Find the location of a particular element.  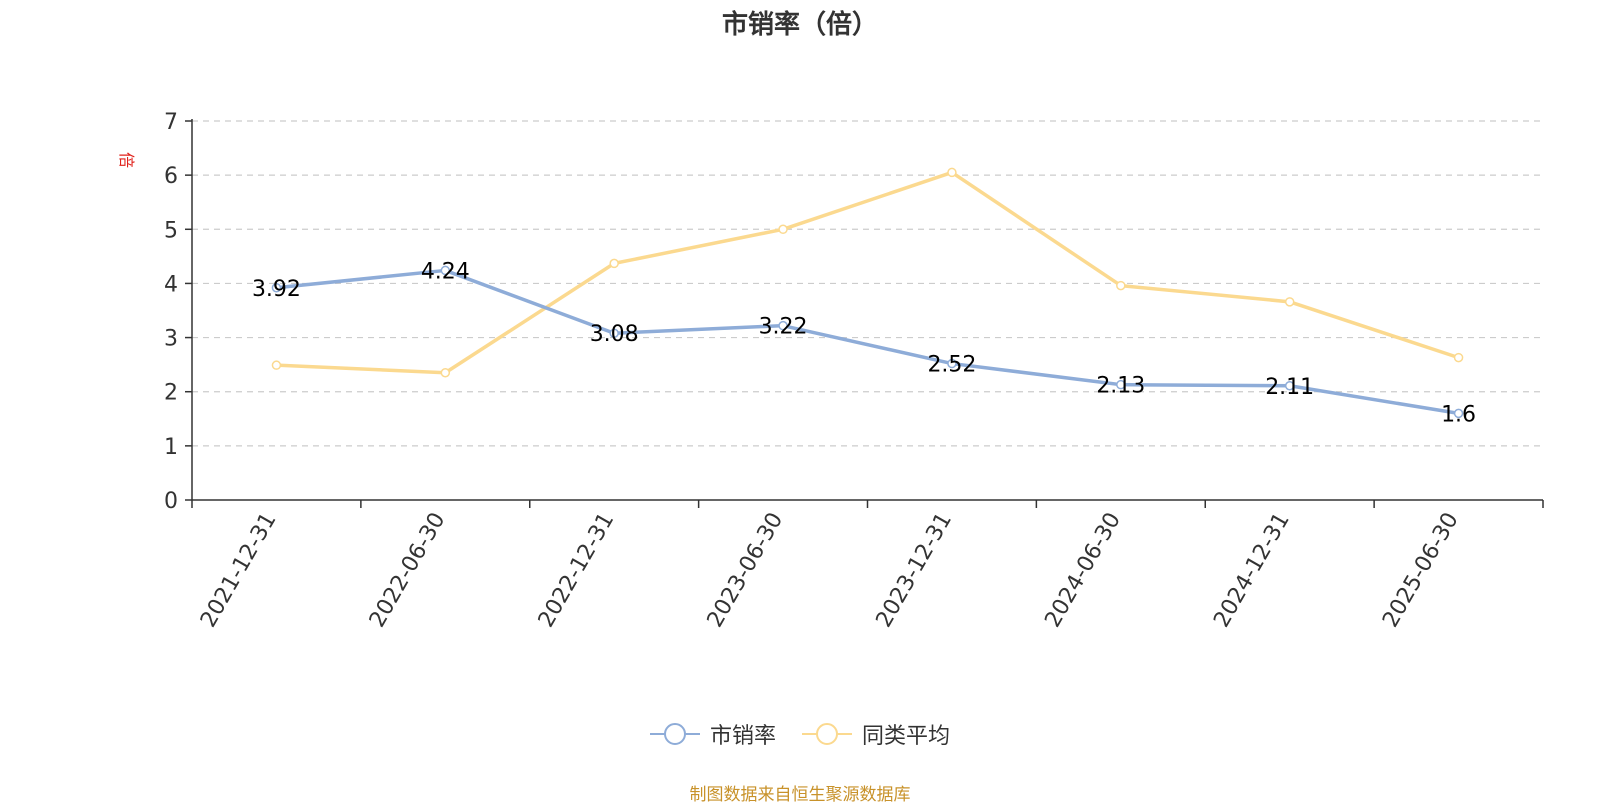

legend-label-series1: 市销率 is located at coordinates (742, 736).